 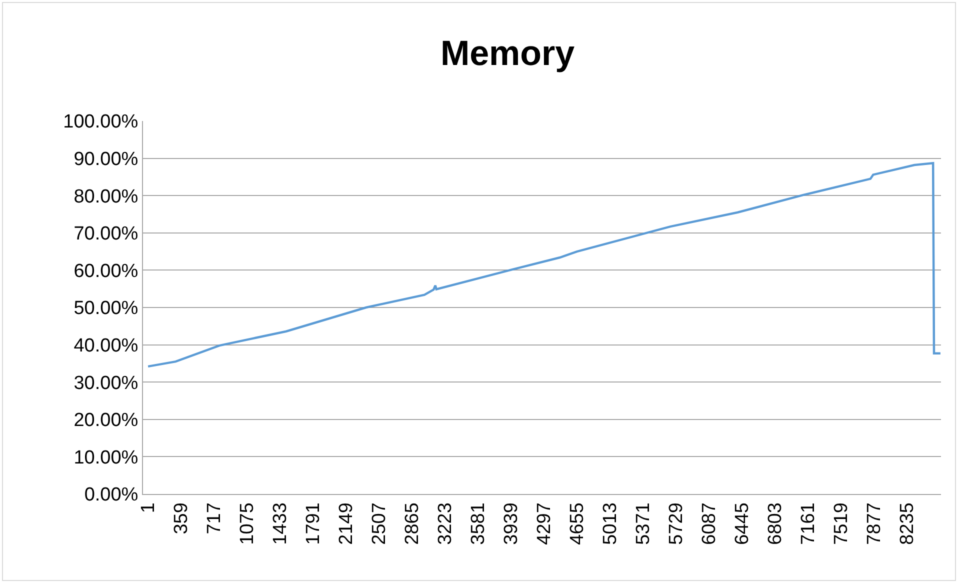 What do you see at coordinates (907, 523) in the screenshot?
I see `x-tick-label: 8235` at bounding box center [907, 523].